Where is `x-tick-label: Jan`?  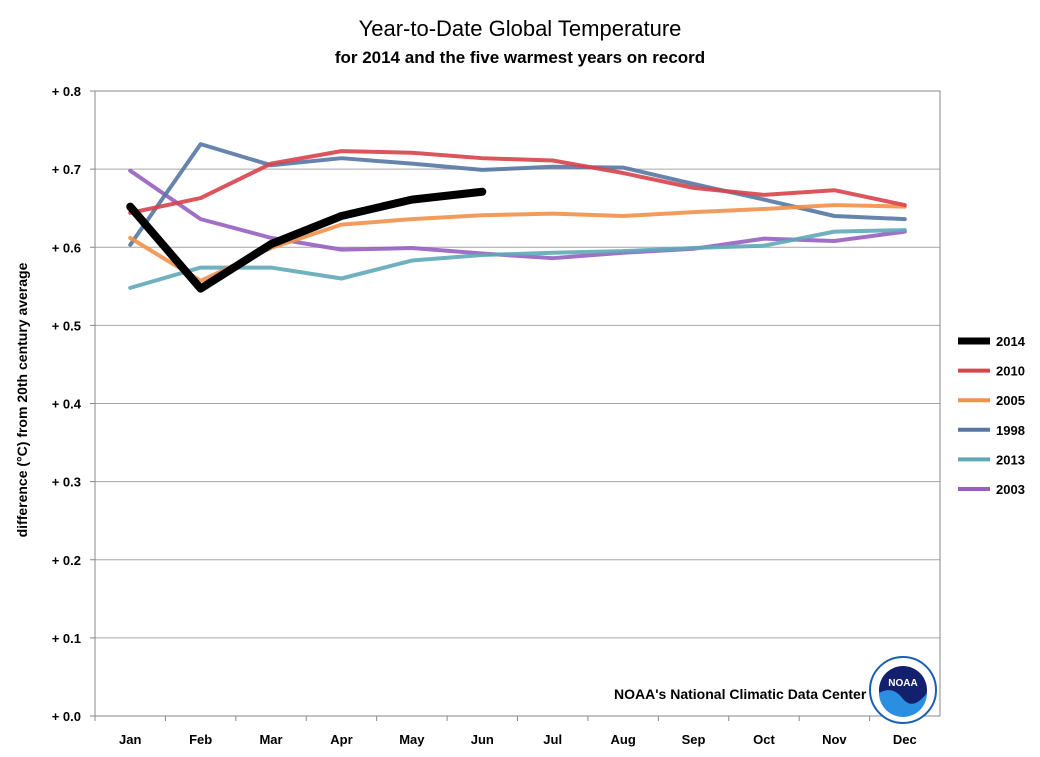
x-tick-label: Jan is located at coordinates (130, 739).